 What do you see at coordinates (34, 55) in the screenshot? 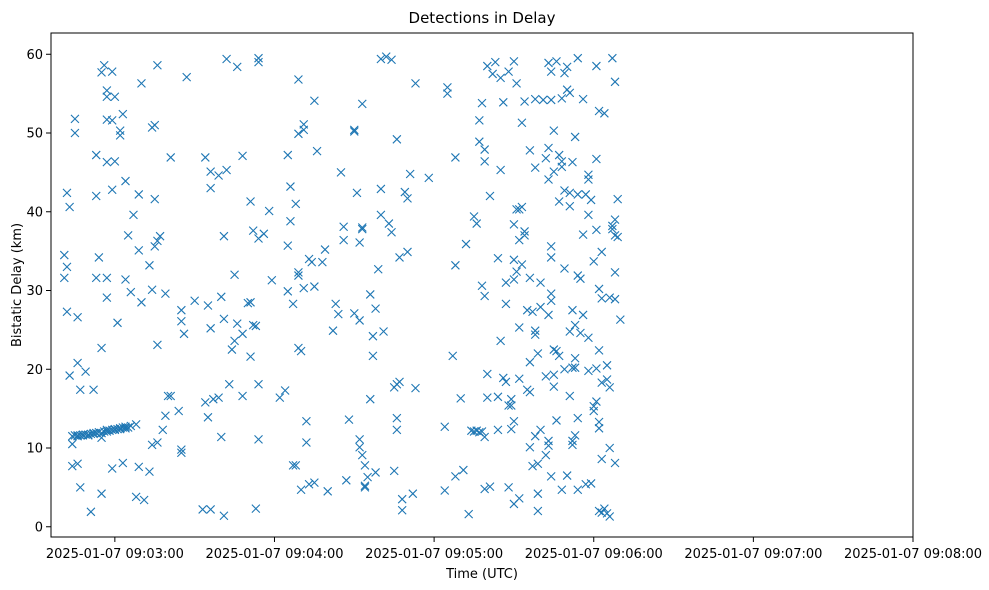
I see `y-tick-label: 60` at bounding box center [34, 55].